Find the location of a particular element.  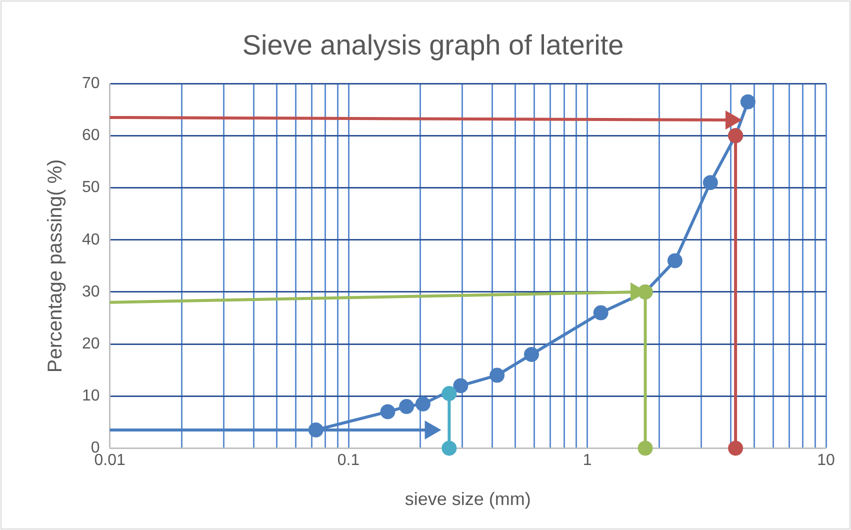

y-tick-label: 70 is located at coordinates (91, 83).